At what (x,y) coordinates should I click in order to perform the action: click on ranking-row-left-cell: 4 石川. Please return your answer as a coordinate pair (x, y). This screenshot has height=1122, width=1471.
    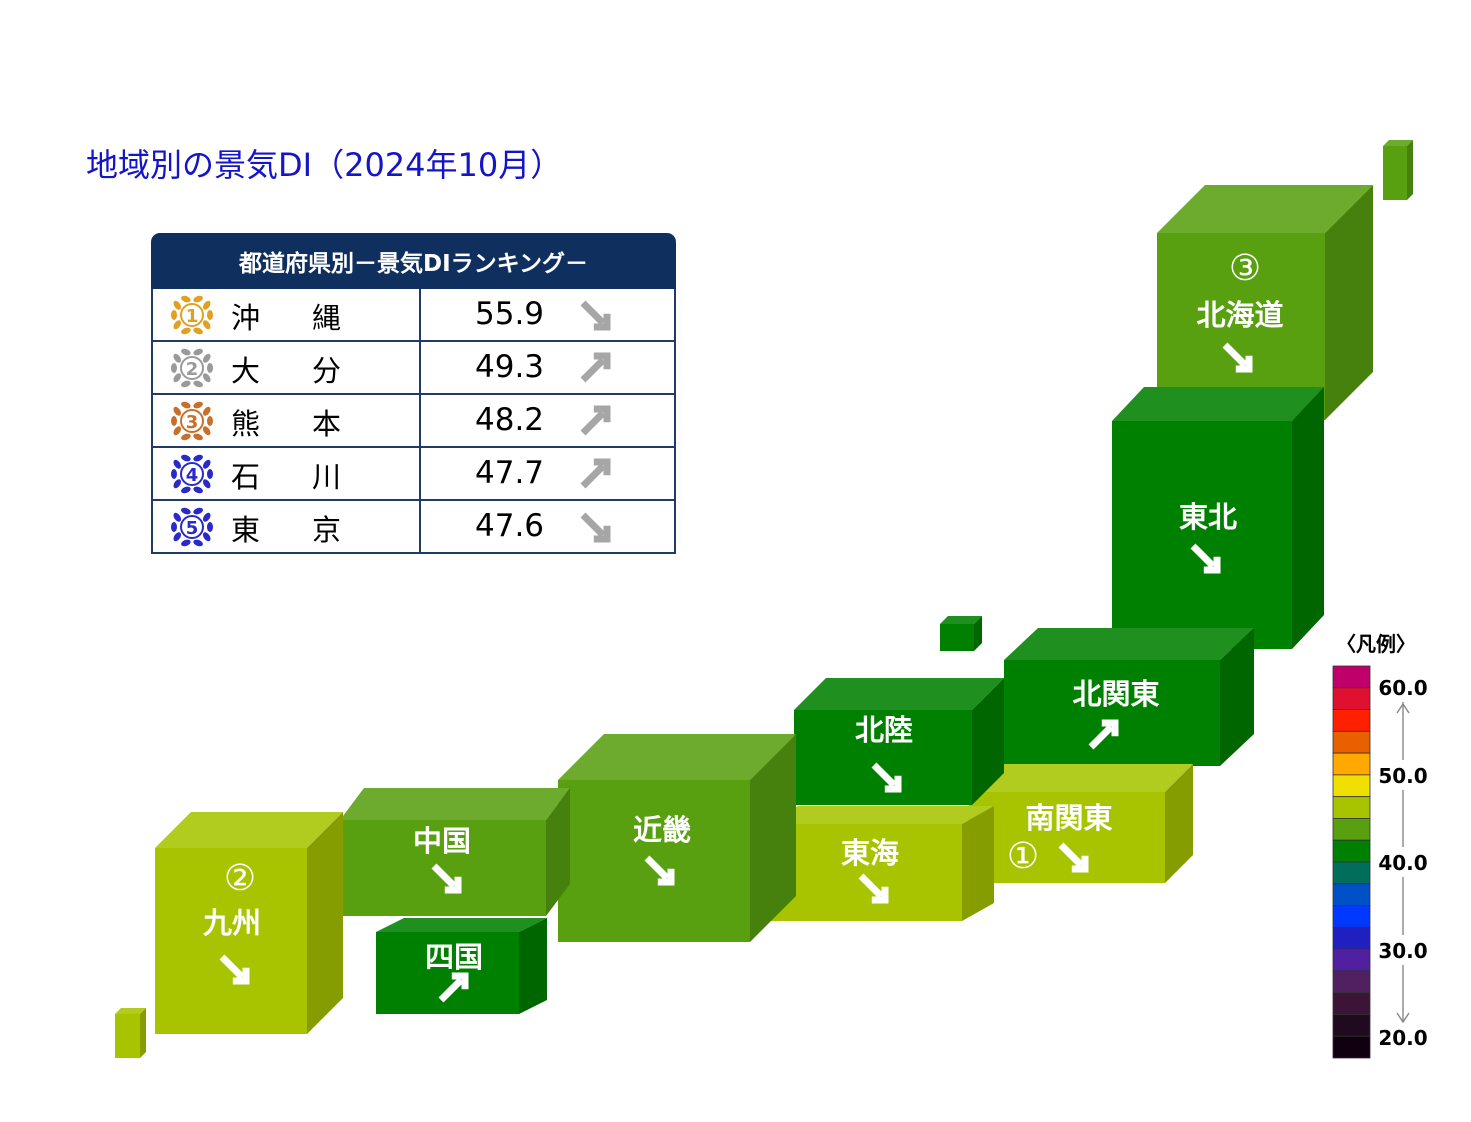
    Looking at the image, I should click on (287, 473).